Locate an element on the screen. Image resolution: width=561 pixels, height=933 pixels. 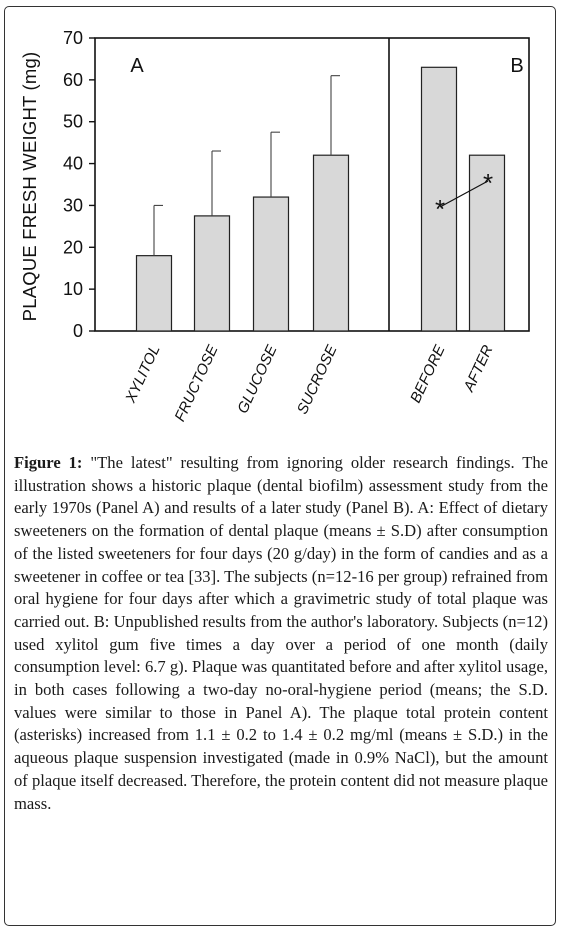
caption-label: Figure 1: is located at coordinates (48, 462).